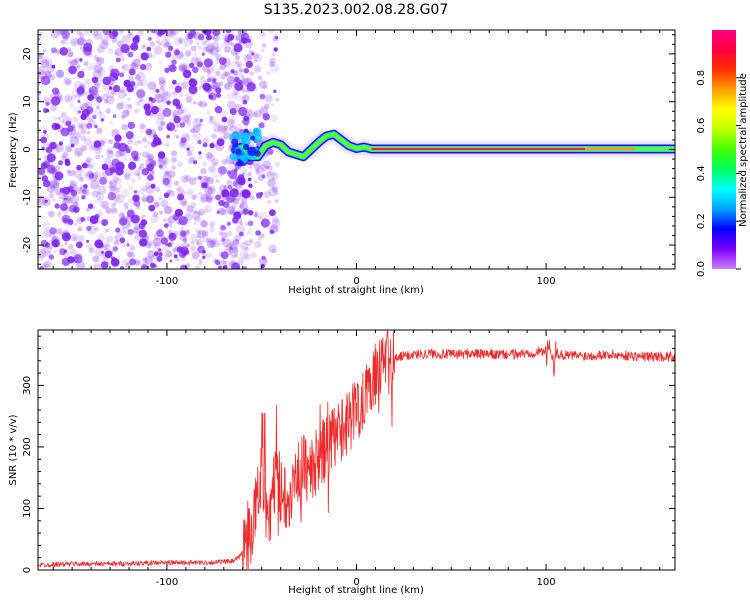 This screenshot has height=600, width=750. I want to click on spectrogram-signal-track, so click(452, 146).